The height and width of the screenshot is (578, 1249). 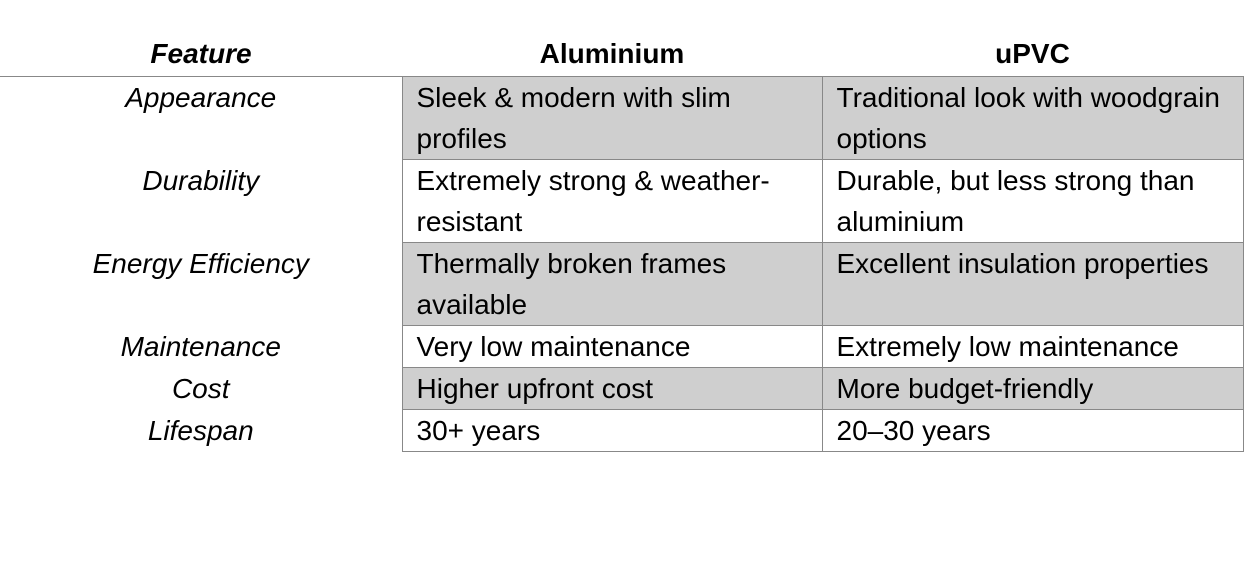 What do you see at coordinates (1032, 346) in the screenshot?
I see `value-cell: Extremely low maintenance` at bounding box center [1032, 346].